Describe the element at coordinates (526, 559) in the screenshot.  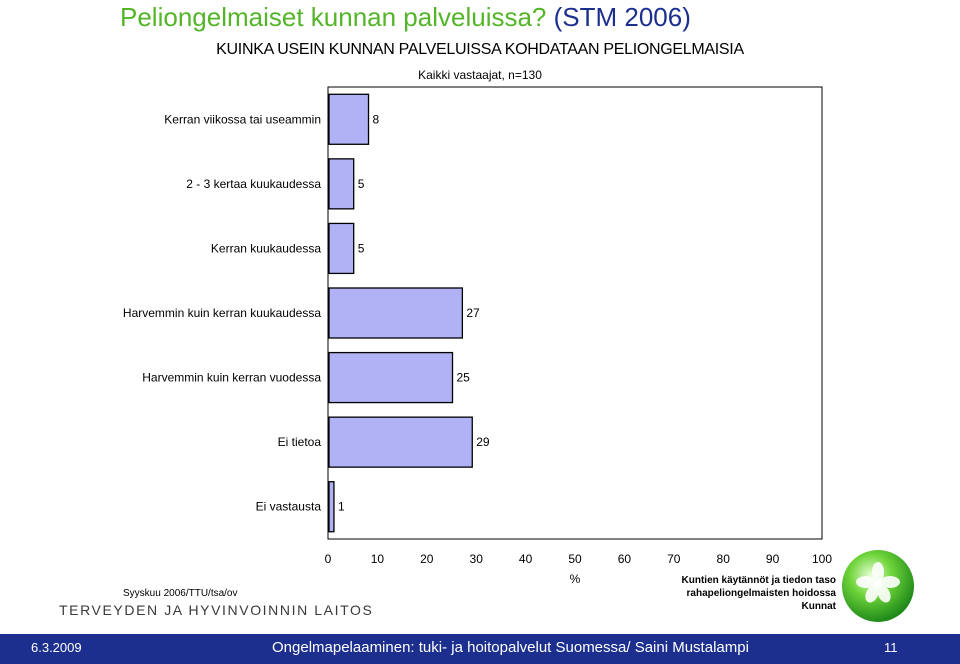
I see `x-tick-label: 40` at that location.